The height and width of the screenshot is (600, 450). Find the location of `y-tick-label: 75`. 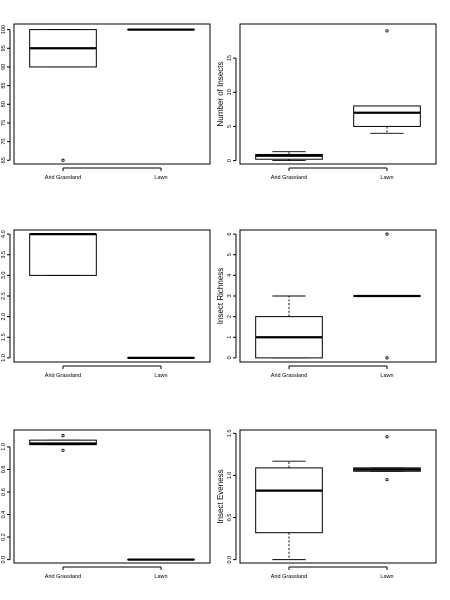

y-tick-label: 75 is located at coordinates (4, 123).